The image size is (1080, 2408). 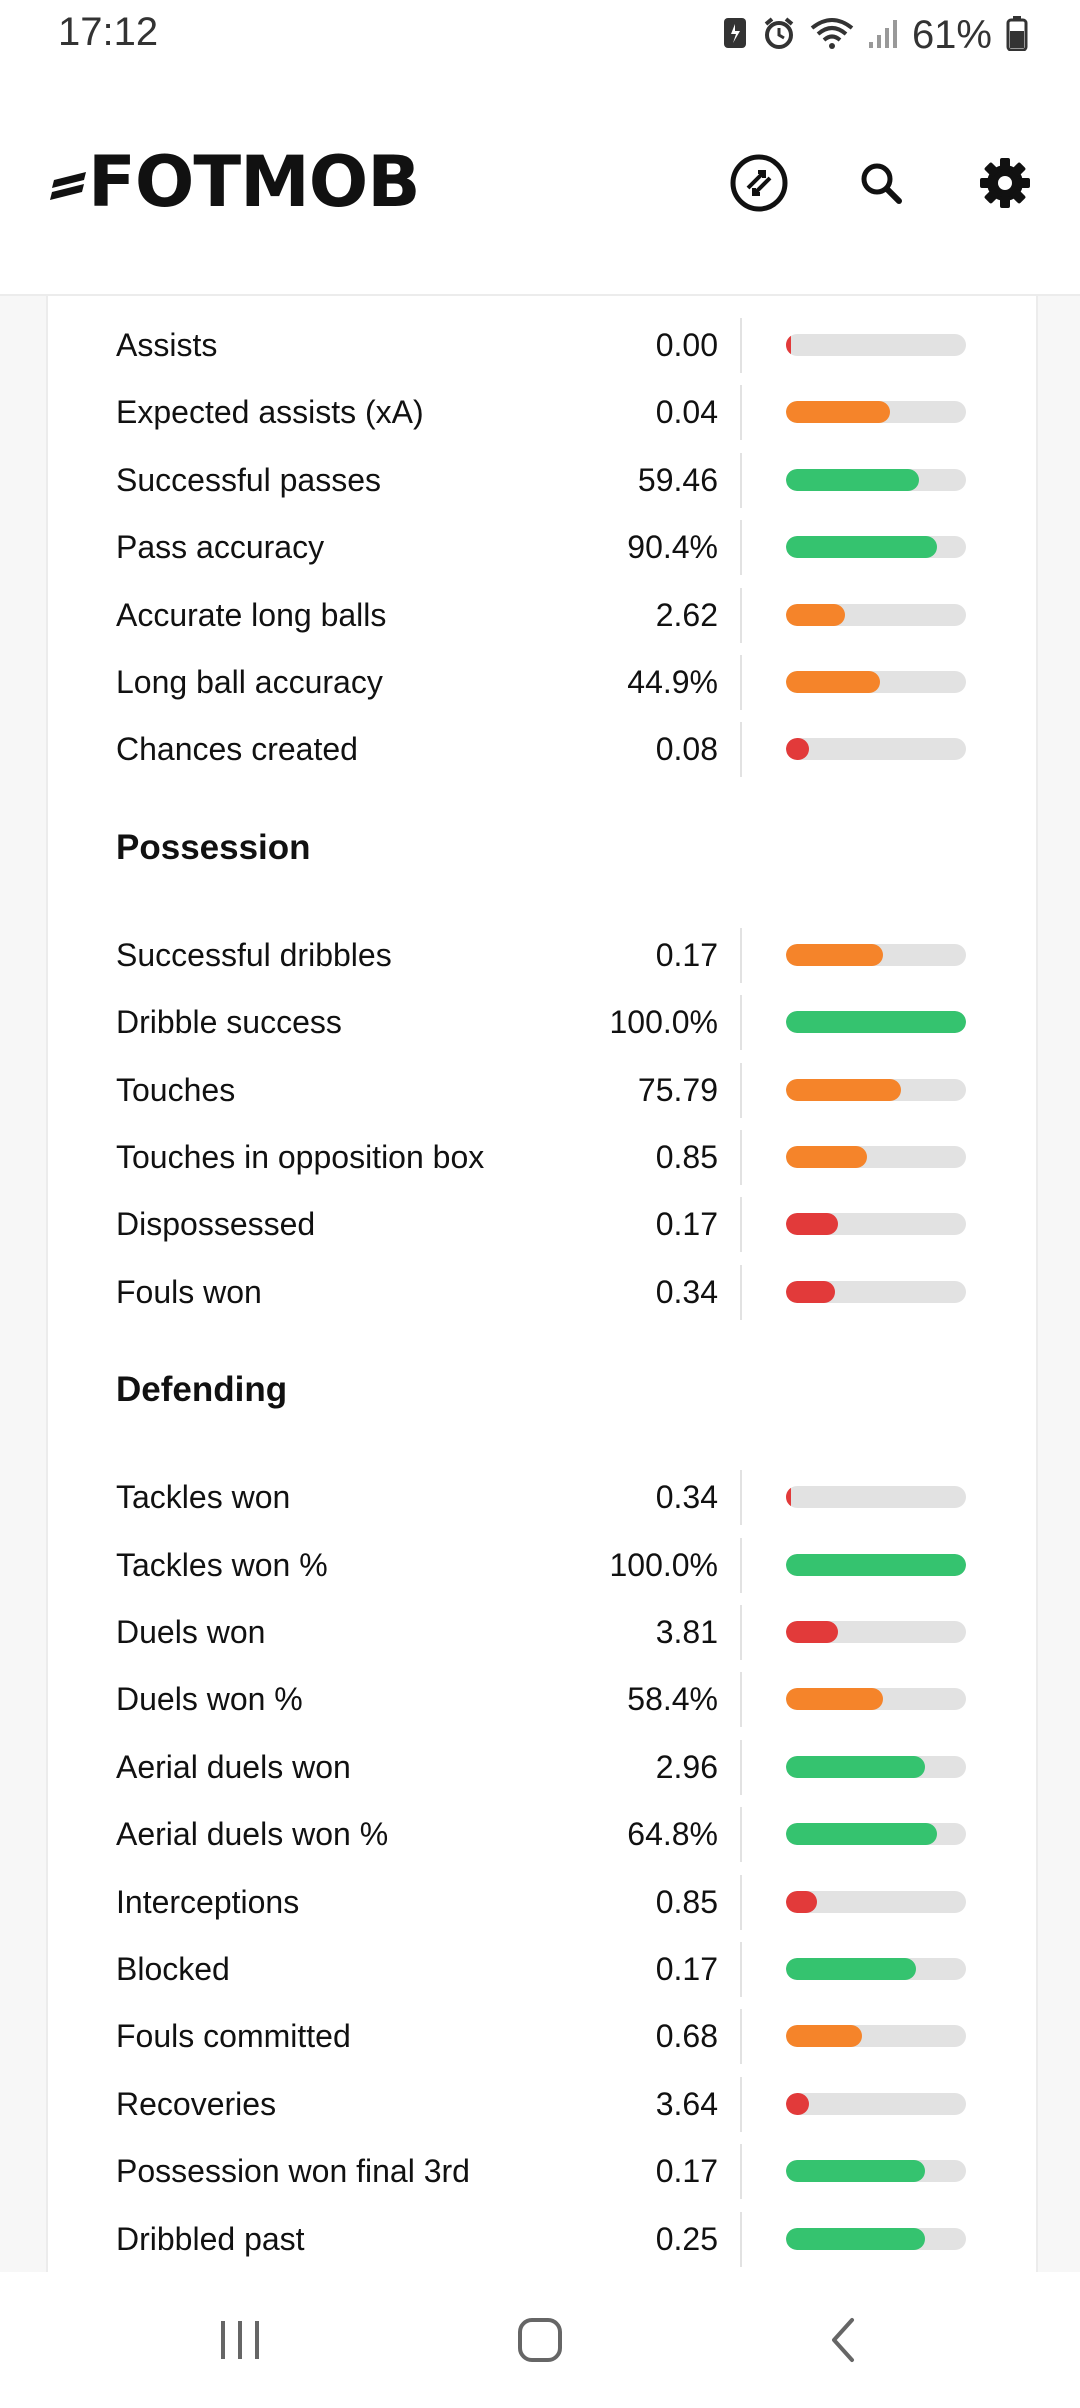 I want to click on stat-row: Aerial duels won % 64.8%, so click(x=542, y=1834).